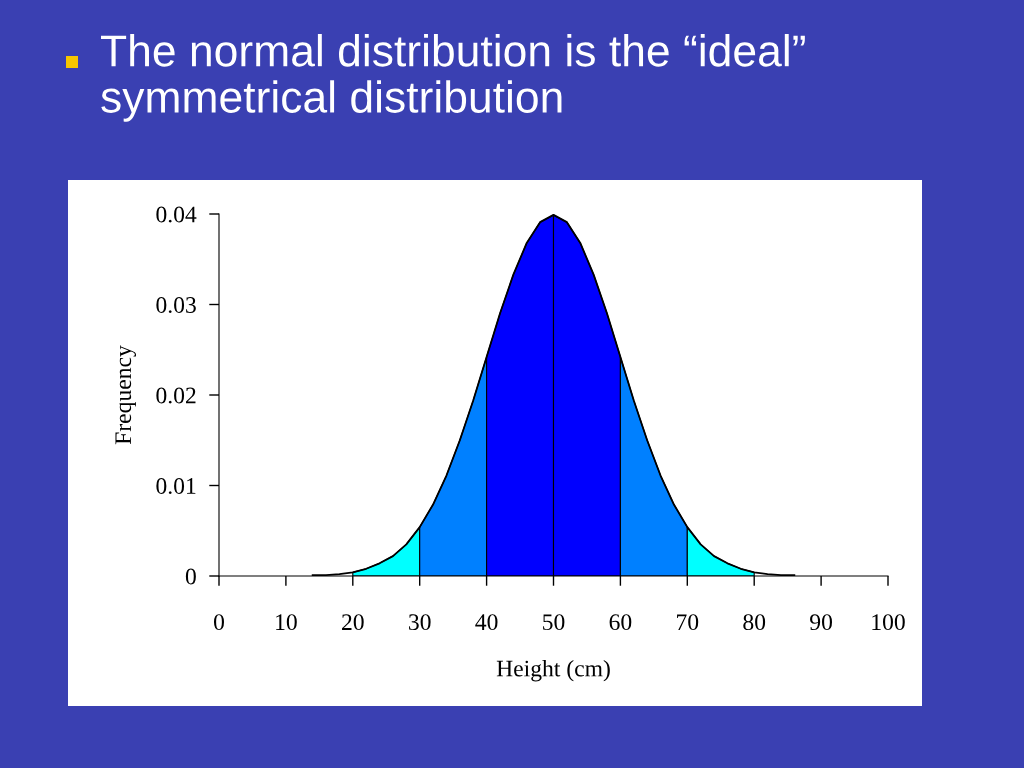 This screenshot has width=1024, height=768. I want to click on x-tick-label: 70, so click(688, 622).